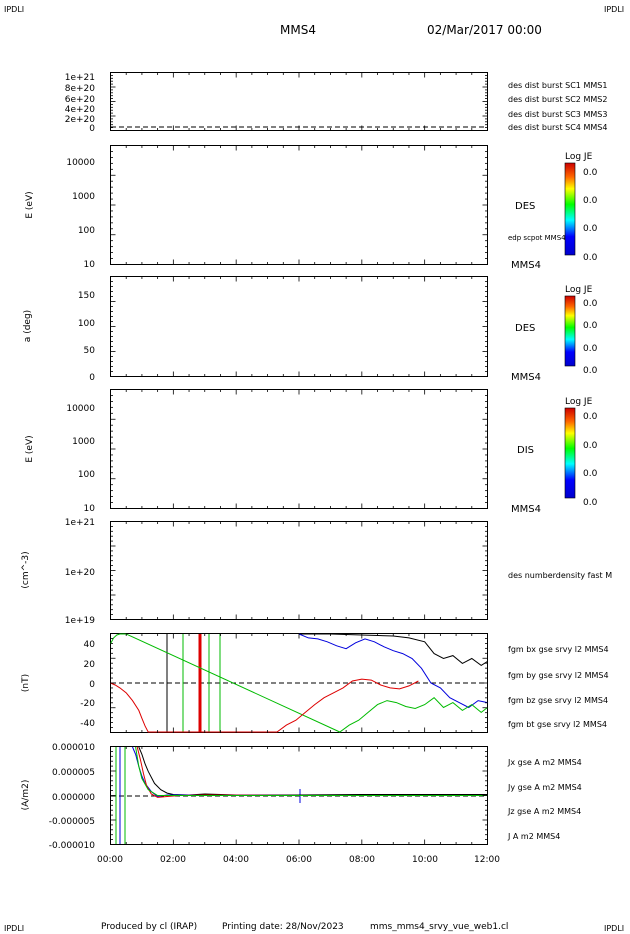  I want to click on burst-ytick-2: 8e+20, so click(80, 89).